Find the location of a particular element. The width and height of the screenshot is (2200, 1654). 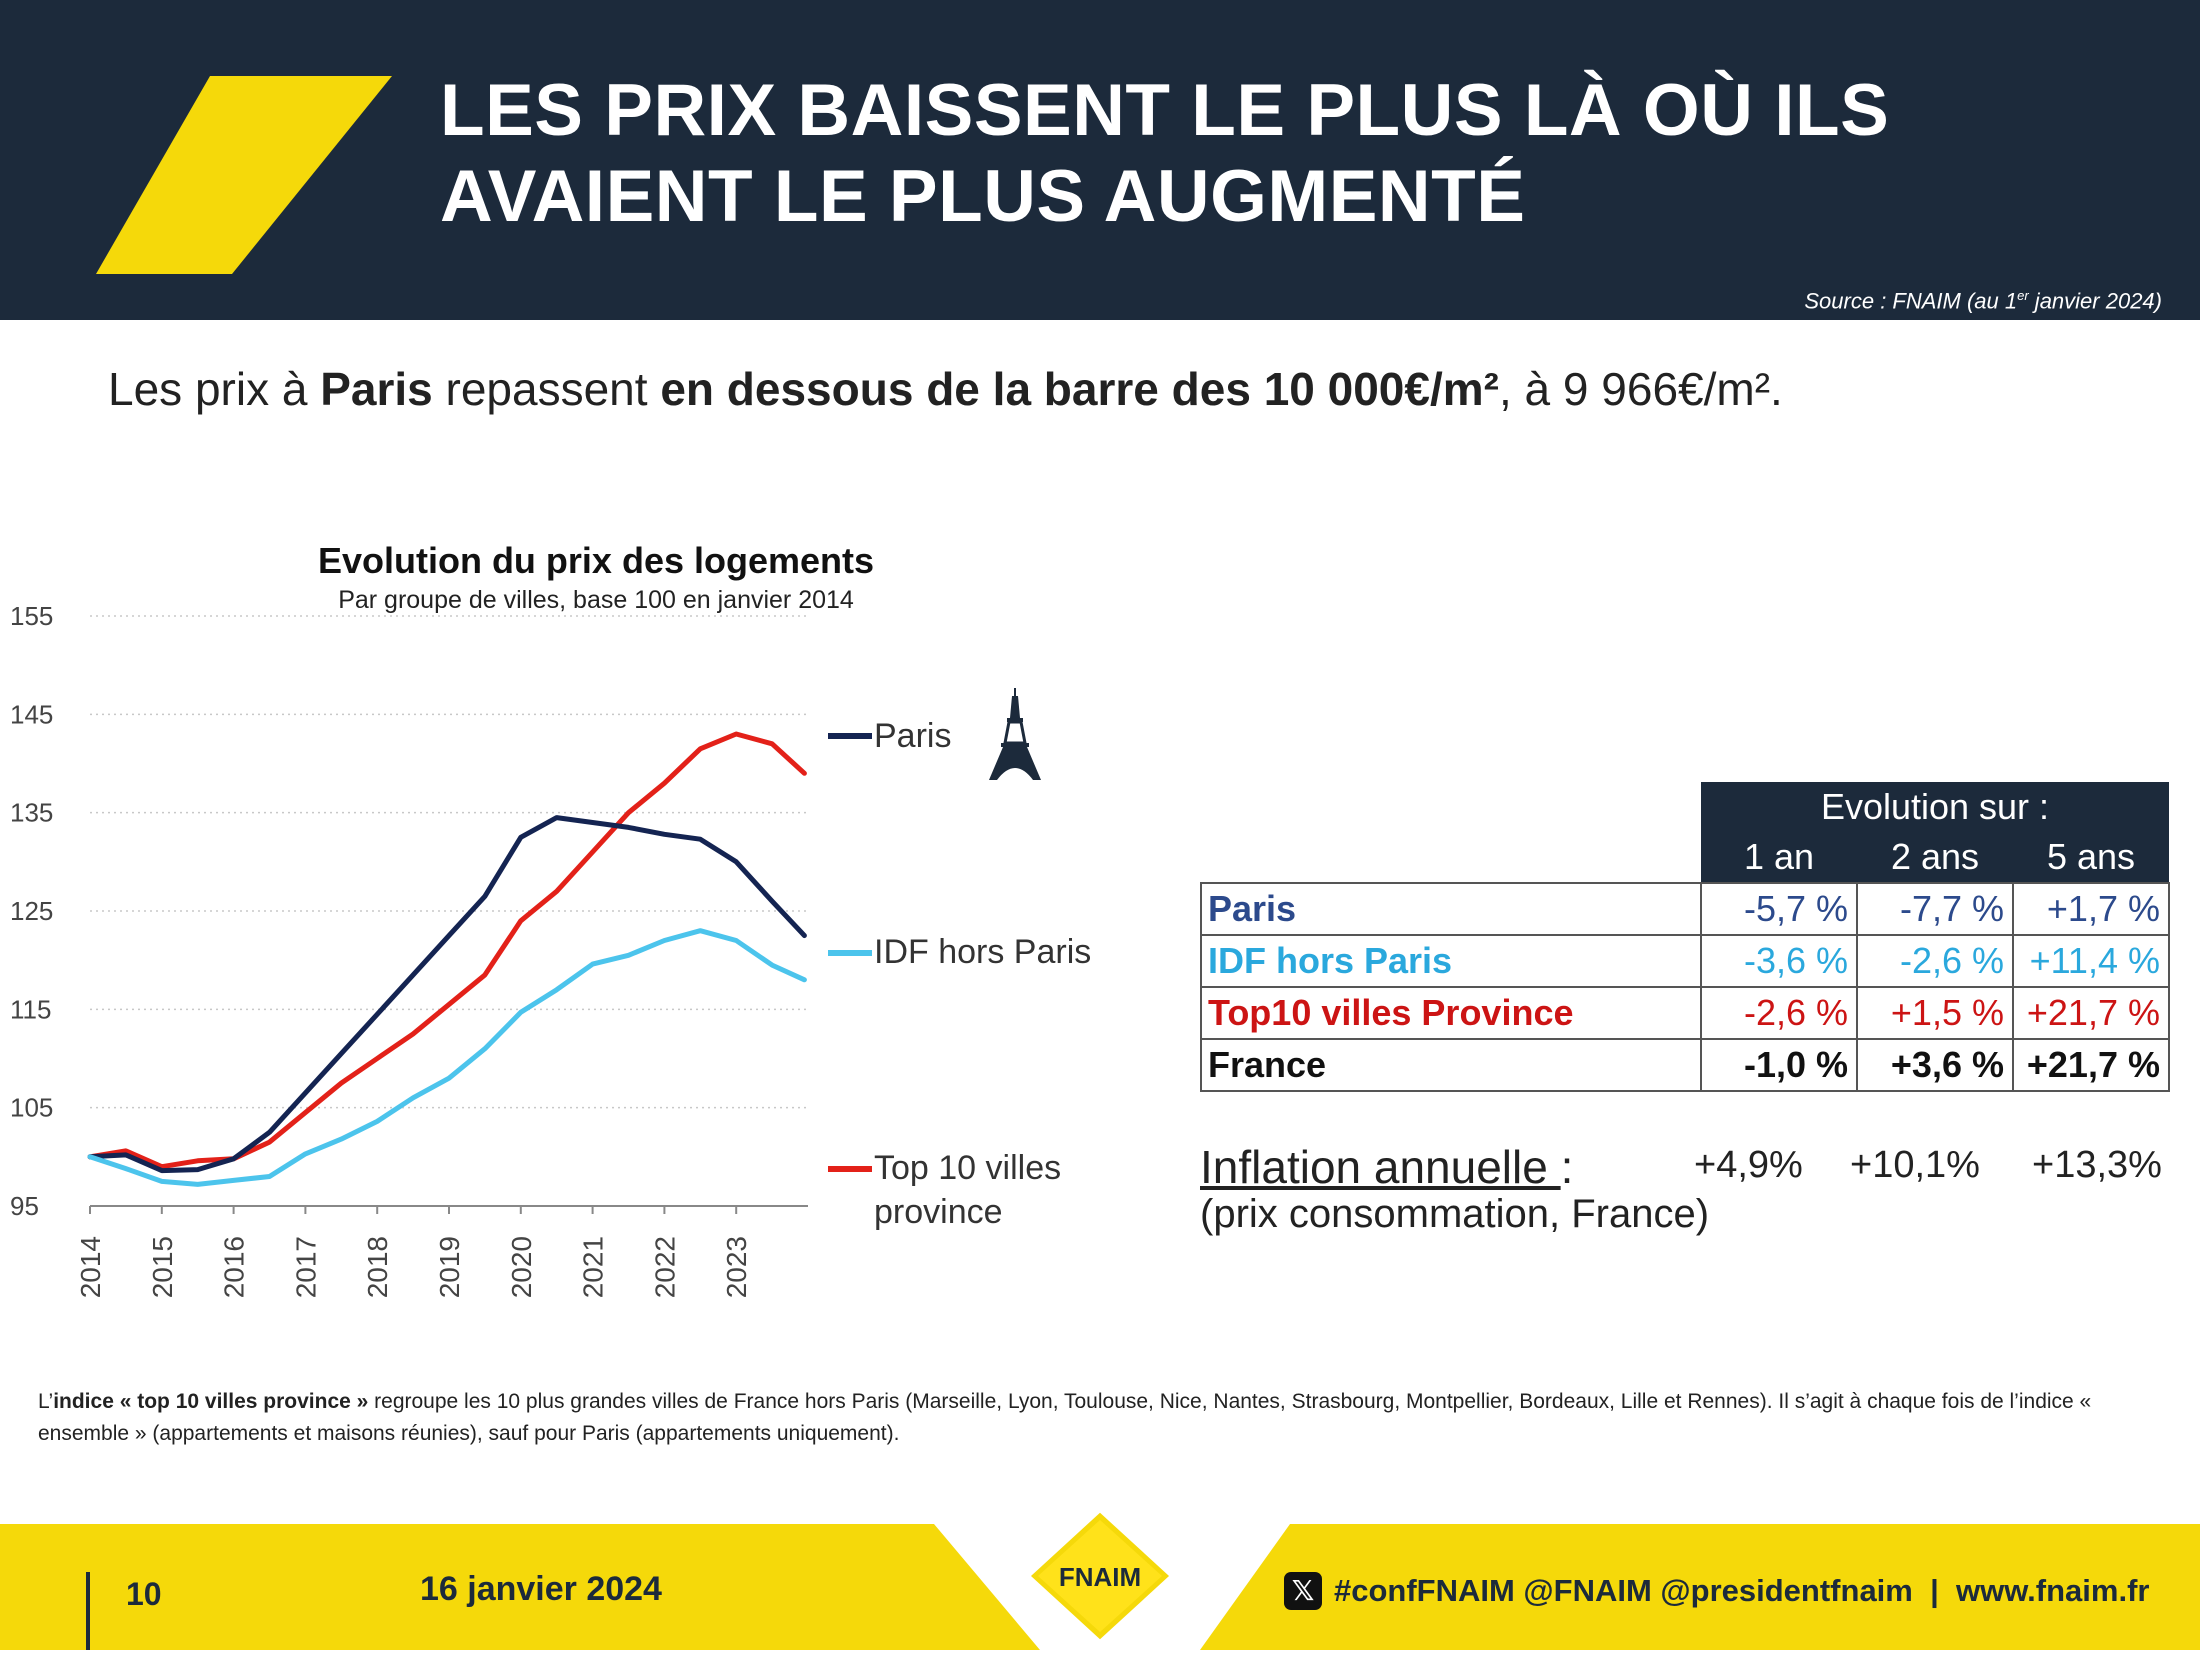

cell: -7,7 % is located at coordinates (1935, 909).